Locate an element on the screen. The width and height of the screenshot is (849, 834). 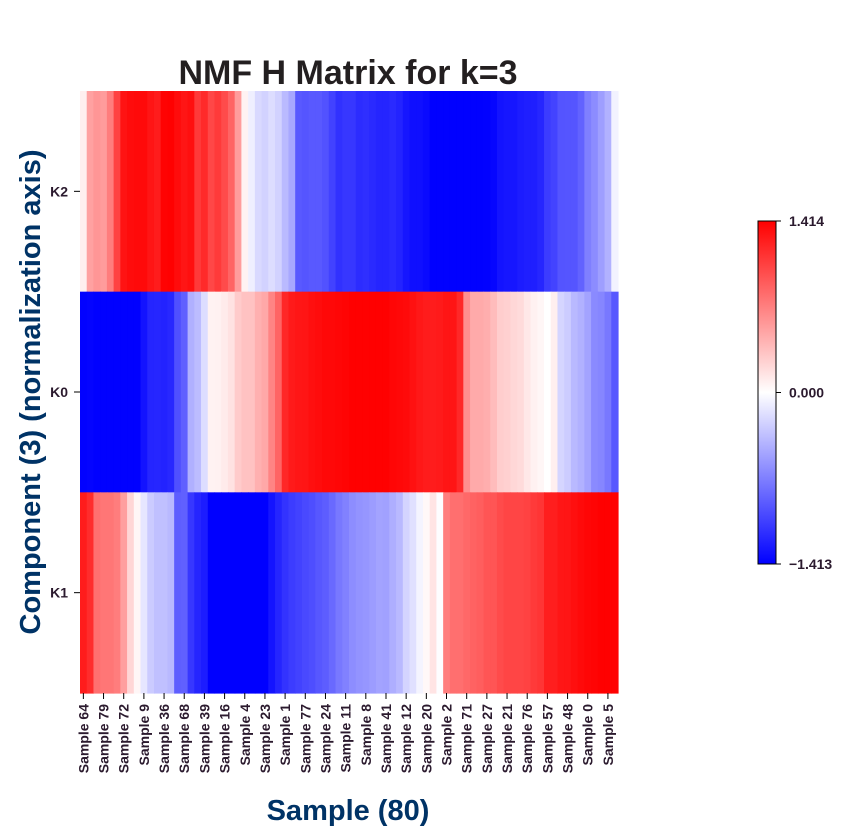
colorbar-tick-label: 1.414 is located at coordinates (806, 221).